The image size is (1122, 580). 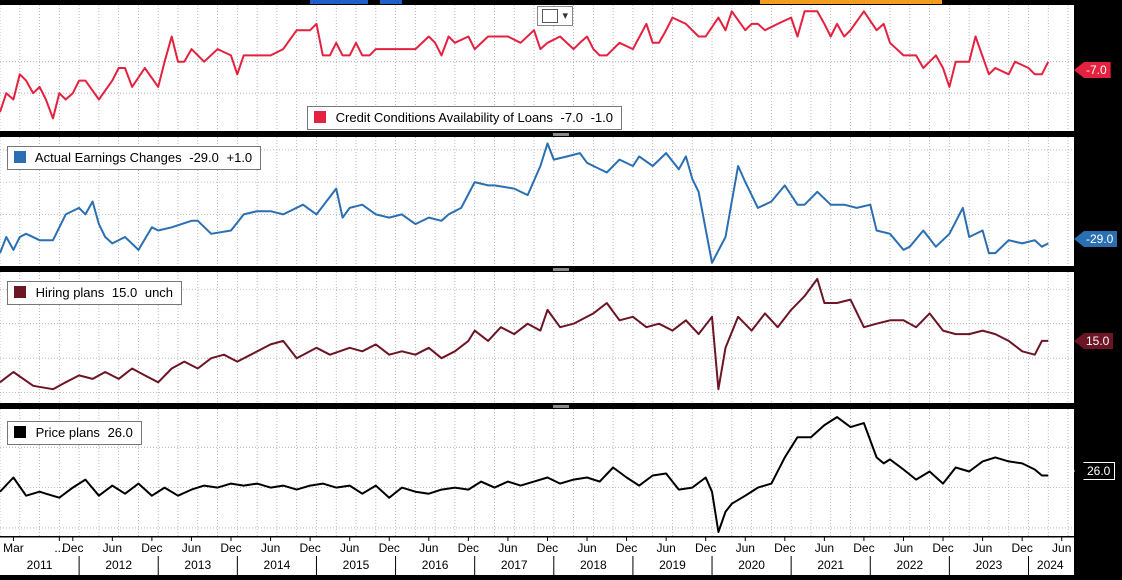 I want to click on chart-settings-icon, so click(x=550, y=16).